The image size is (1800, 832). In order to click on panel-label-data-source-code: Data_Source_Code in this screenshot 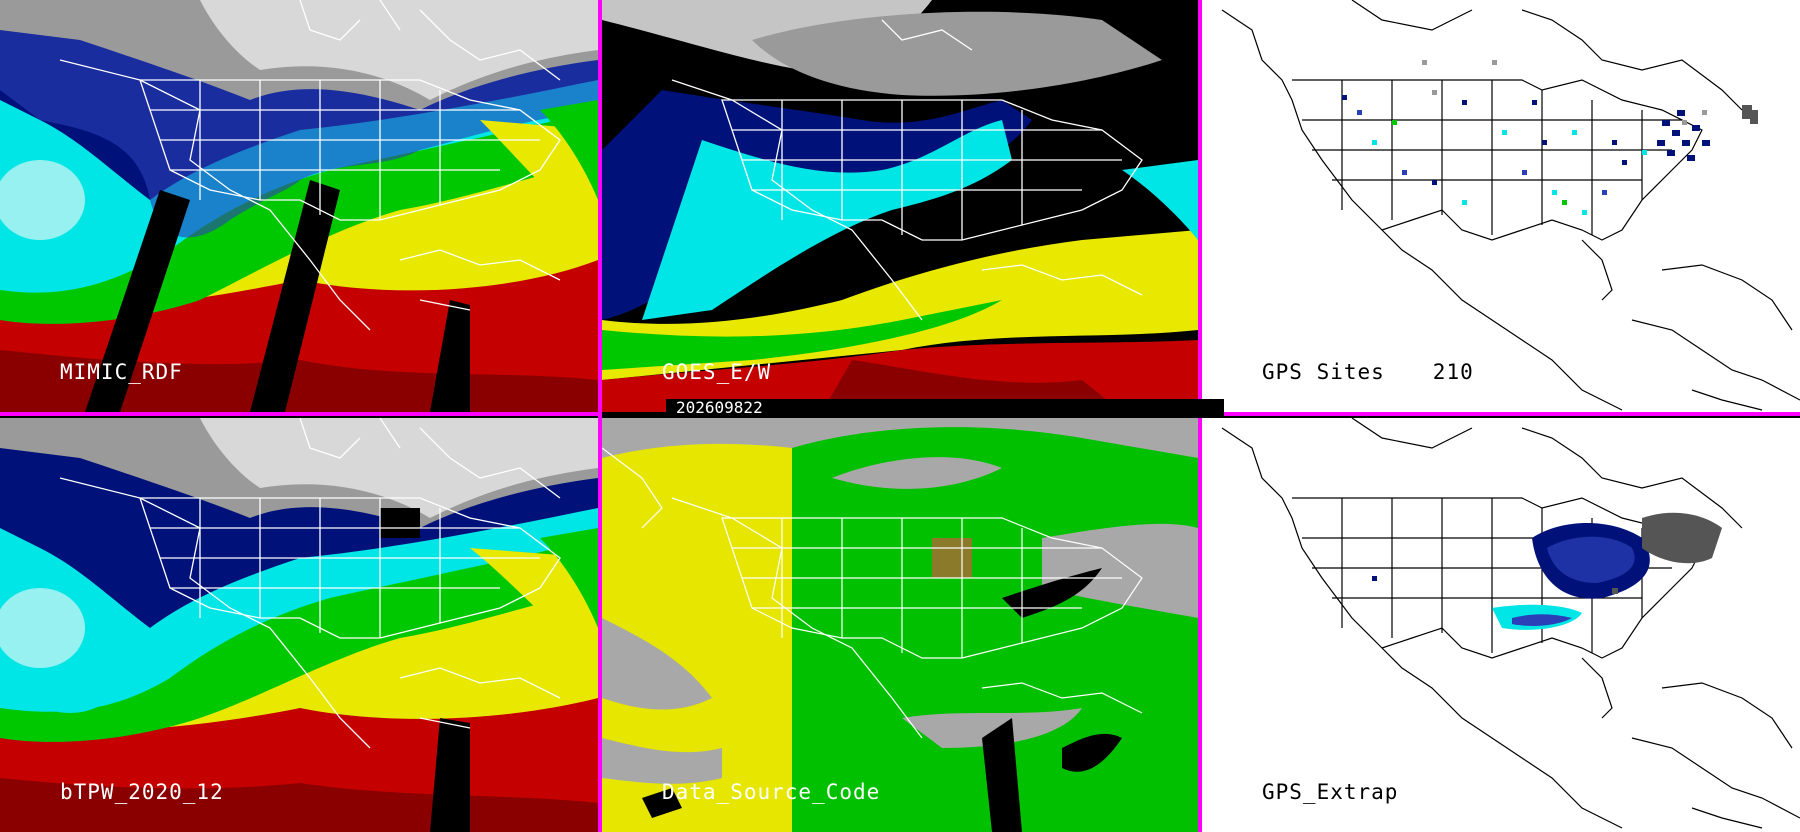, I will do `click(771, 792)`.